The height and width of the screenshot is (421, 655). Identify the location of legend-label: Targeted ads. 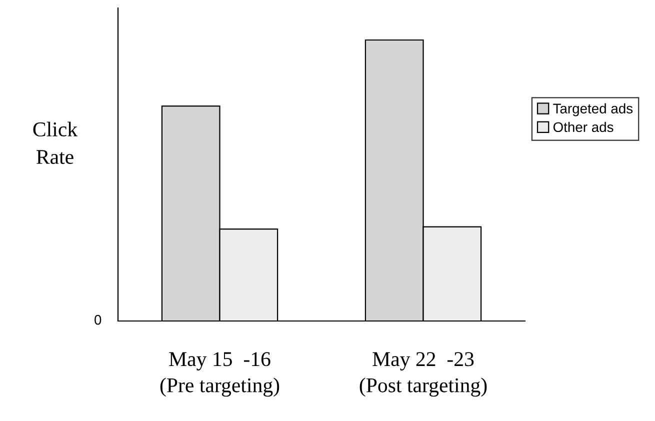
(593, 109).